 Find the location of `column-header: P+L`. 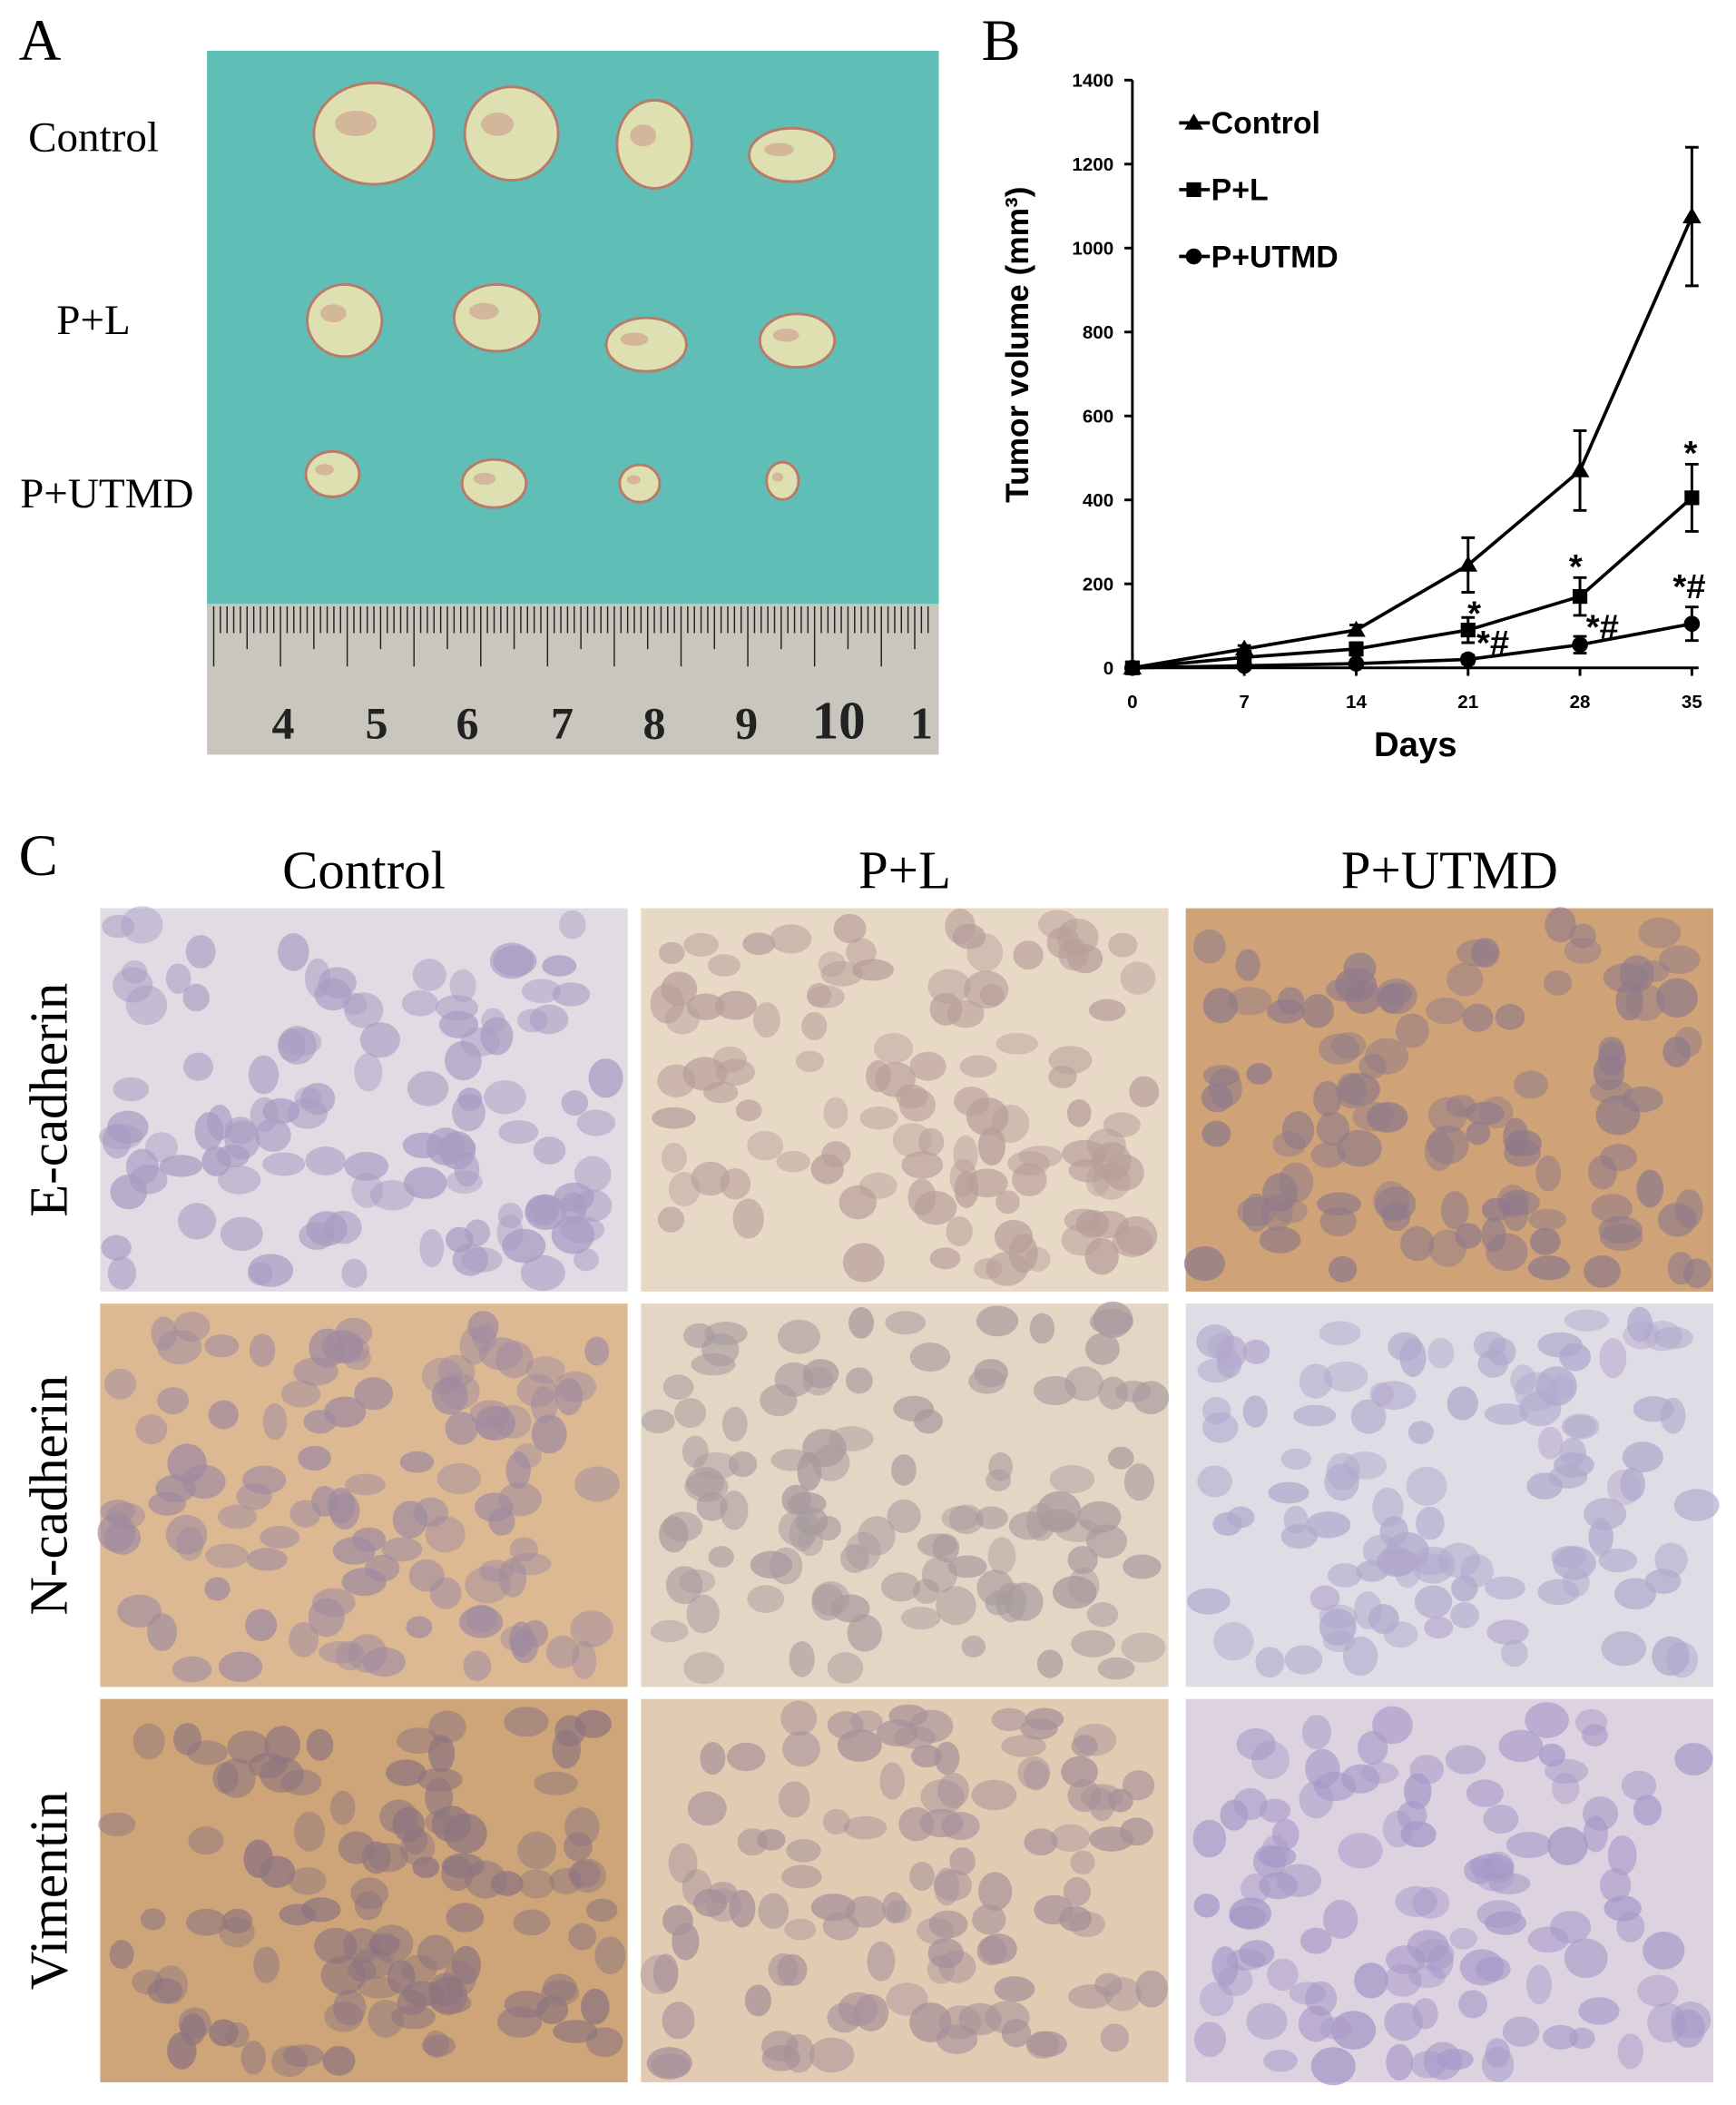

column-header: P+L is located at coordinates (904, 870).